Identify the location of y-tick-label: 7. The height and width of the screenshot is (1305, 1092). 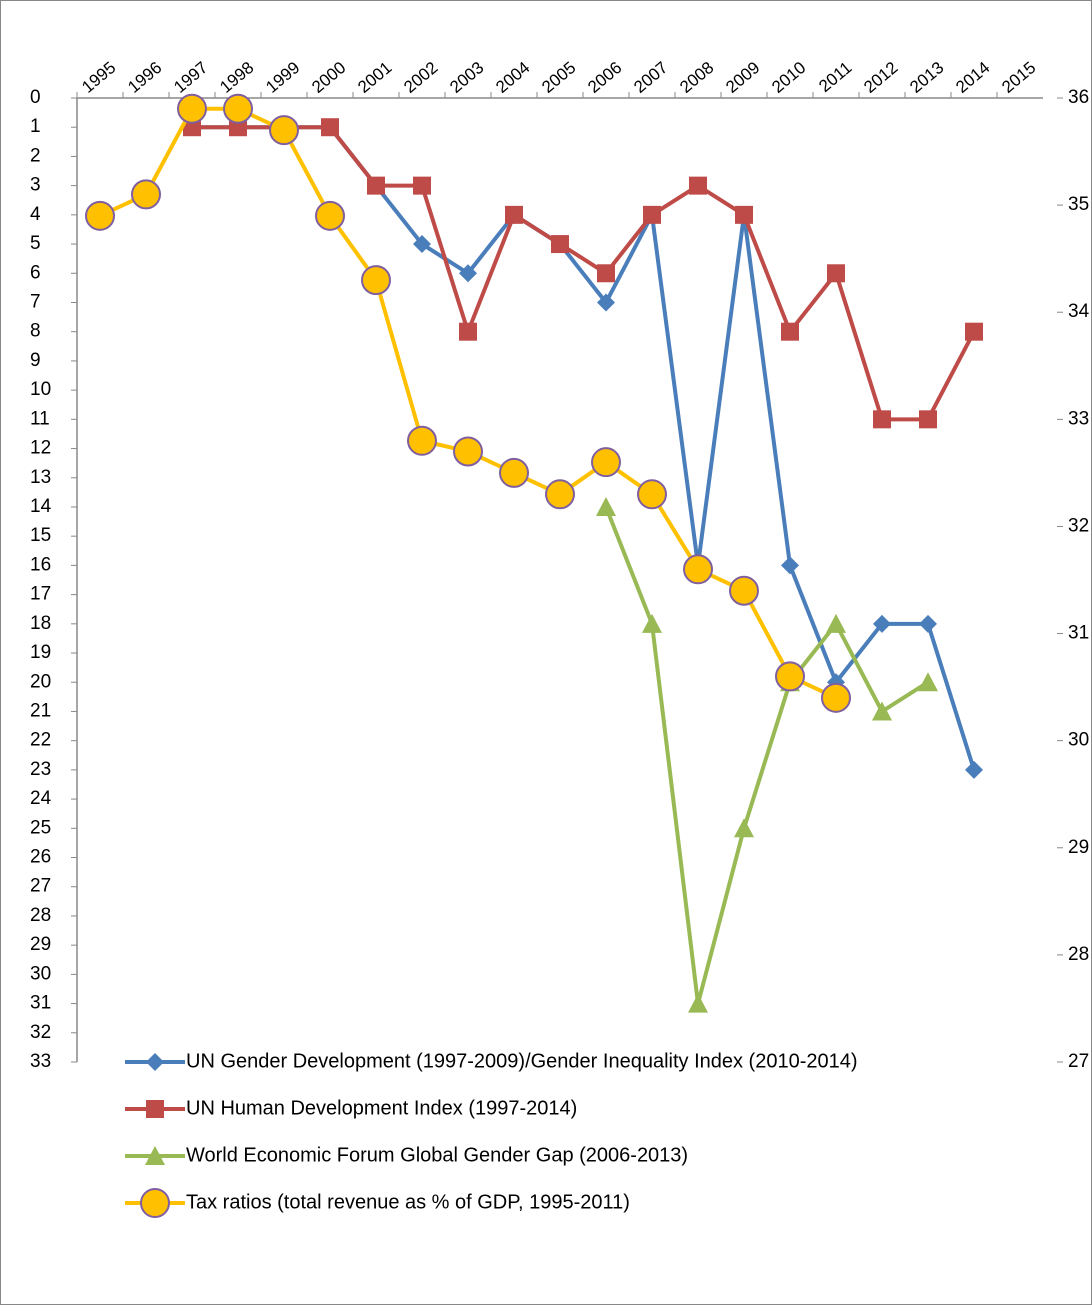
(35, 302).